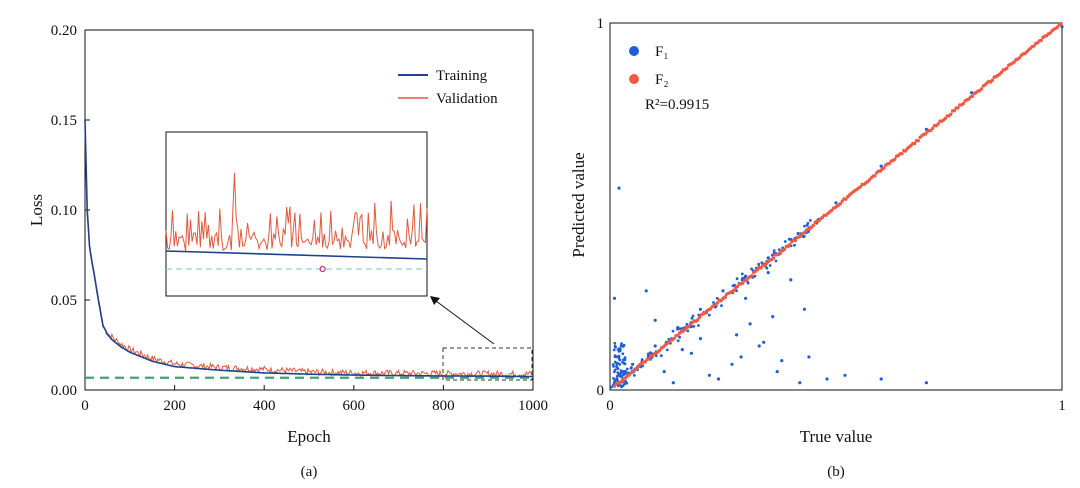 The height and width of the screenshot is (488, 1080). I want to click on x-tick-label: 200, so click(174, 406).